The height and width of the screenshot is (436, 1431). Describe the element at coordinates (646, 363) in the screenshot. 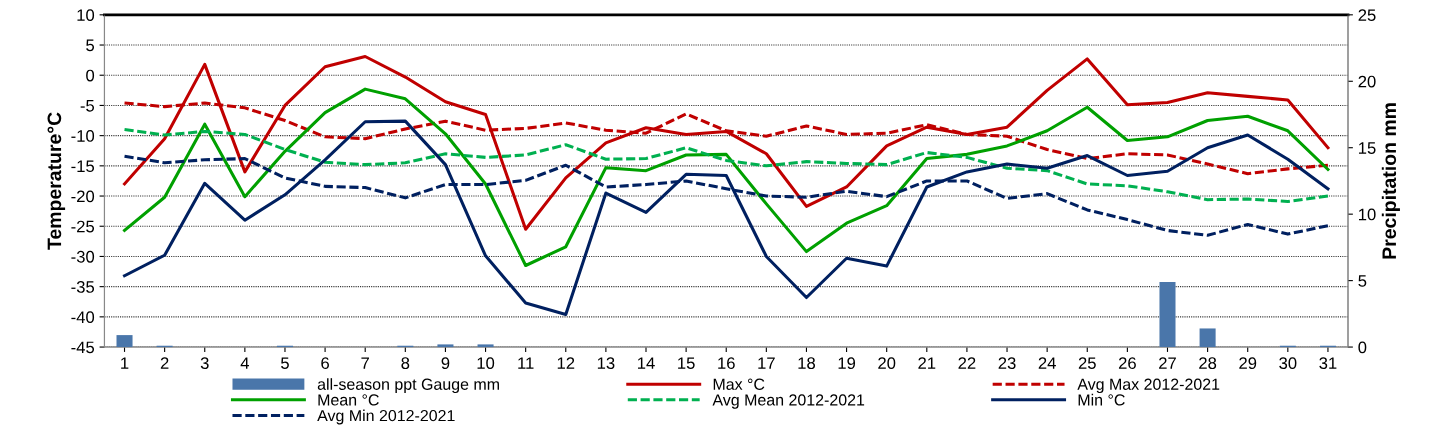

I see `x-tick-label: 14` at that location.